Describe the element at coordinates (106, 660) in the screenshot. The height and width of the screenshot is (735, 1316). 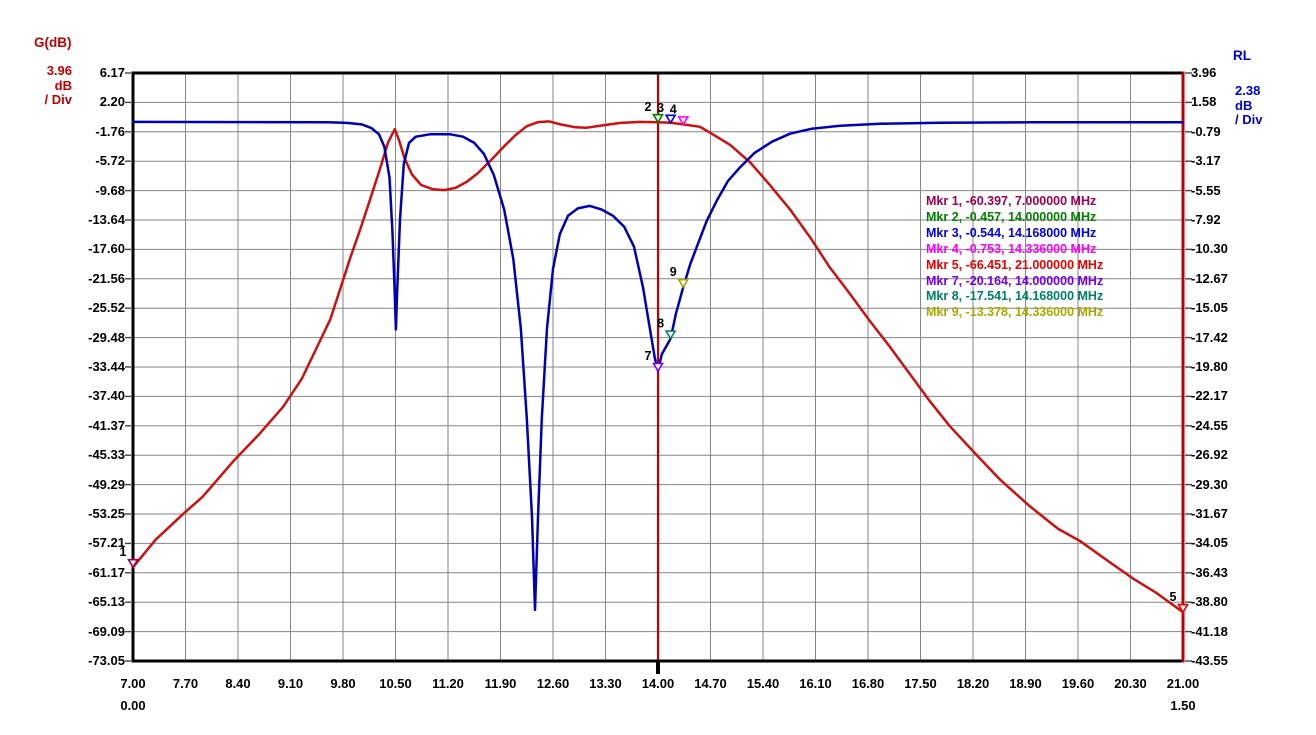
I see `left-tick-label: -73.05` at that location.